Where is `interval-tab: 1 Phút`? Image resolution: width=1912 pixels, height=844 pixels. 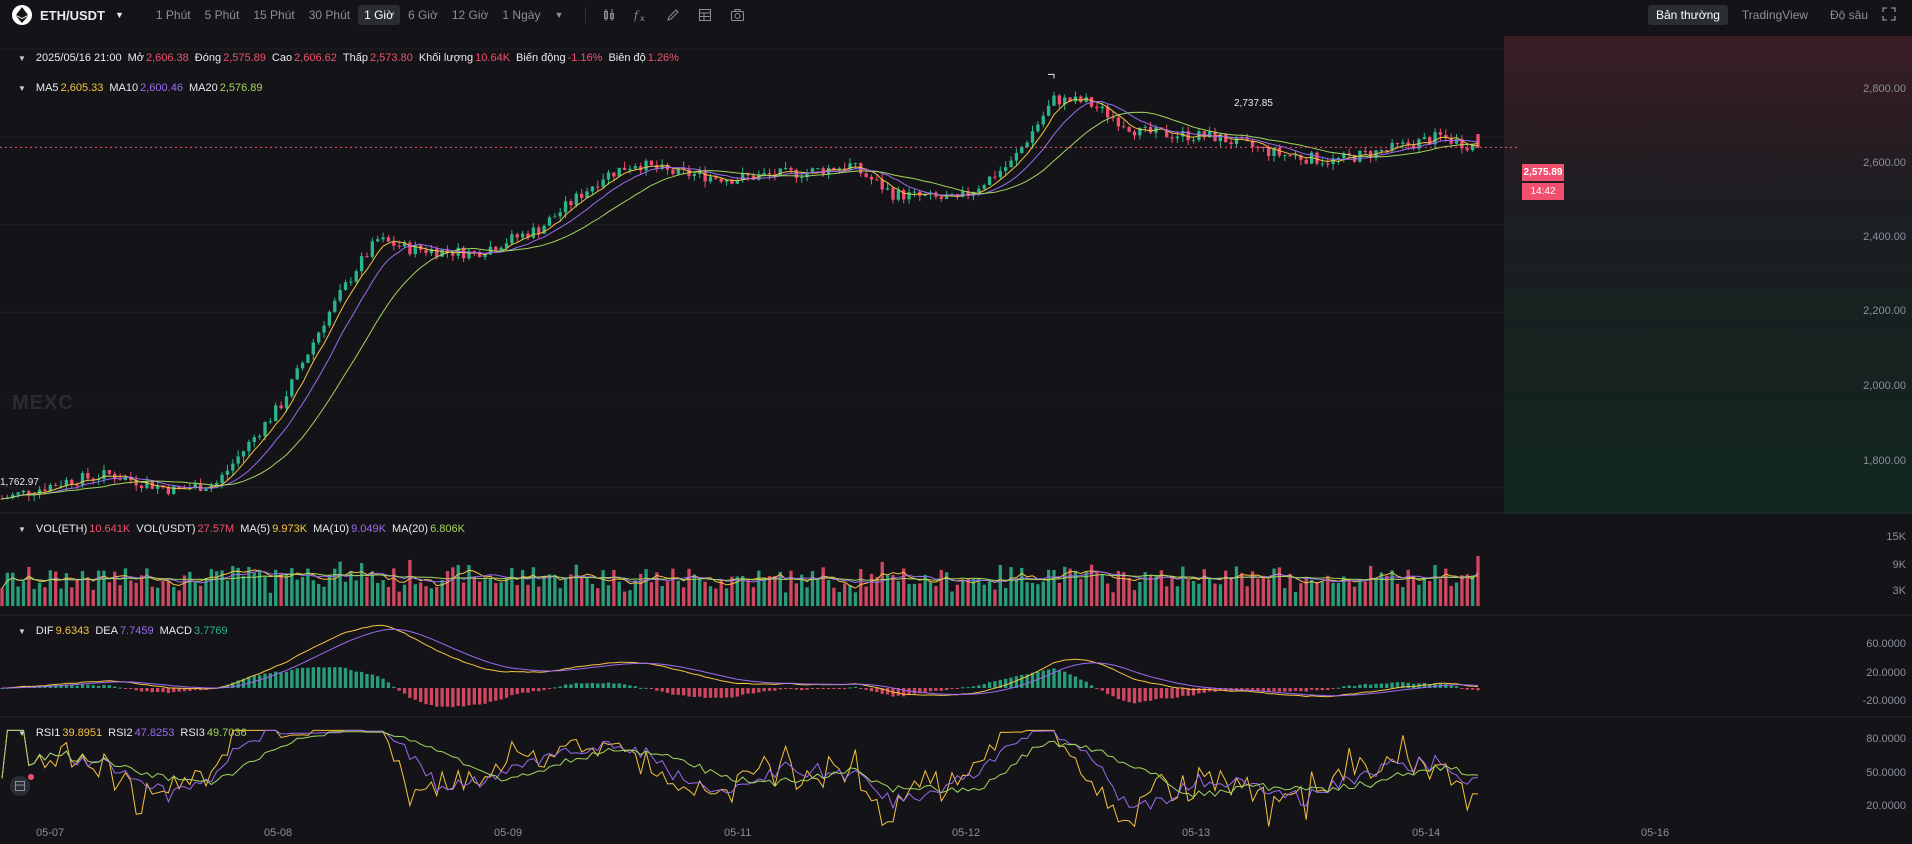 interval-tab: 1 Phút is located at coordinates (173, 15).